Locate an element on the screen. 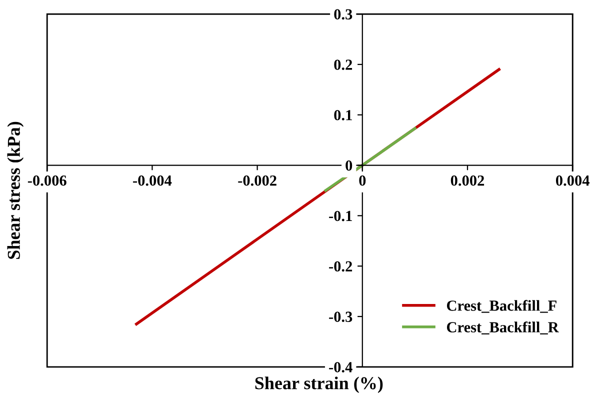 Image resolution: width=604 pixels, height=401 pixels. y-tick-label: 0.3 is located at coordinates (343, 14).